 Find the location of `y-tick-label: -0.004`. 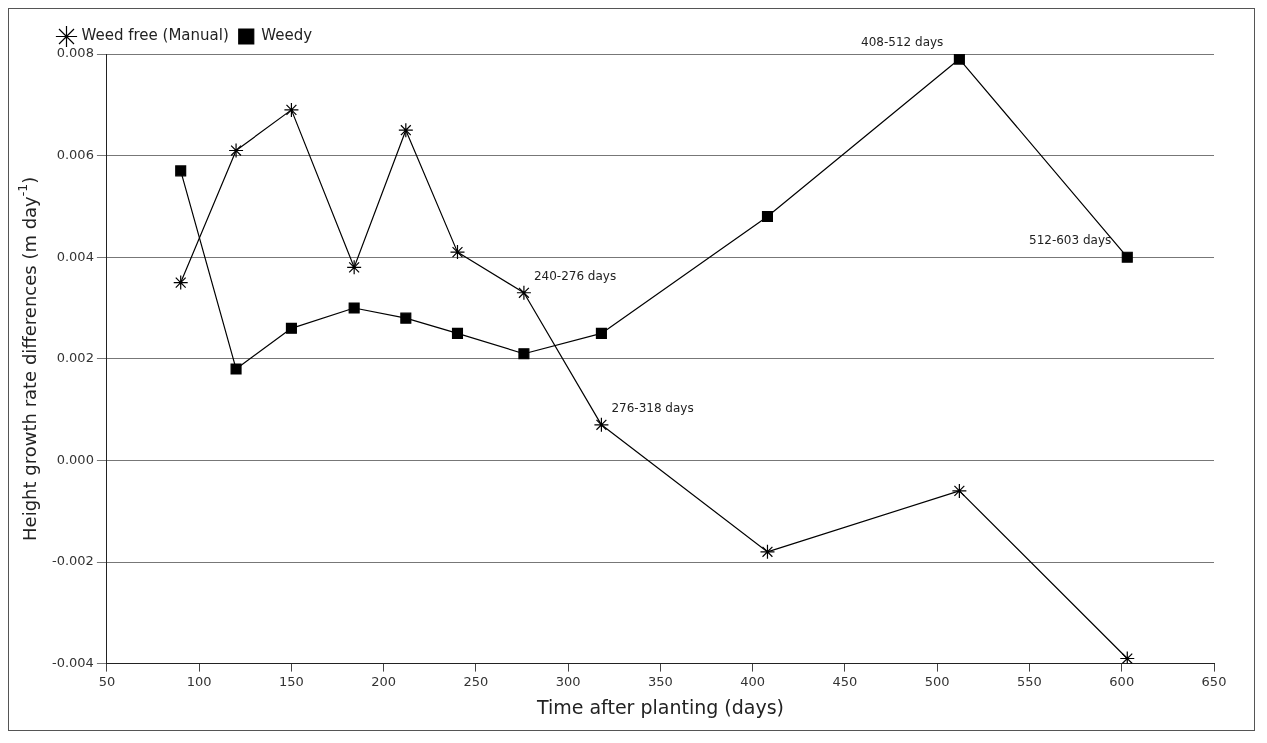

y-tick-label: -0.004 is located at coordinates (72, 662).